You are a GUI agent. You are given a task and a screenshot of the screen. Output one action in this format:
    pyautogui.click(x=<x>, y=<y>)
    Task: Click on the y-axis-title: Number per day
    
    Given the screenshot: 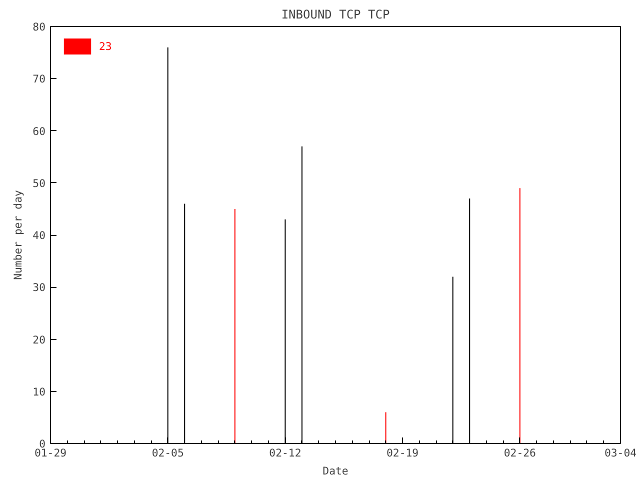 What is the action you would take?
    pyautogui.click(x=18, y=235)
    